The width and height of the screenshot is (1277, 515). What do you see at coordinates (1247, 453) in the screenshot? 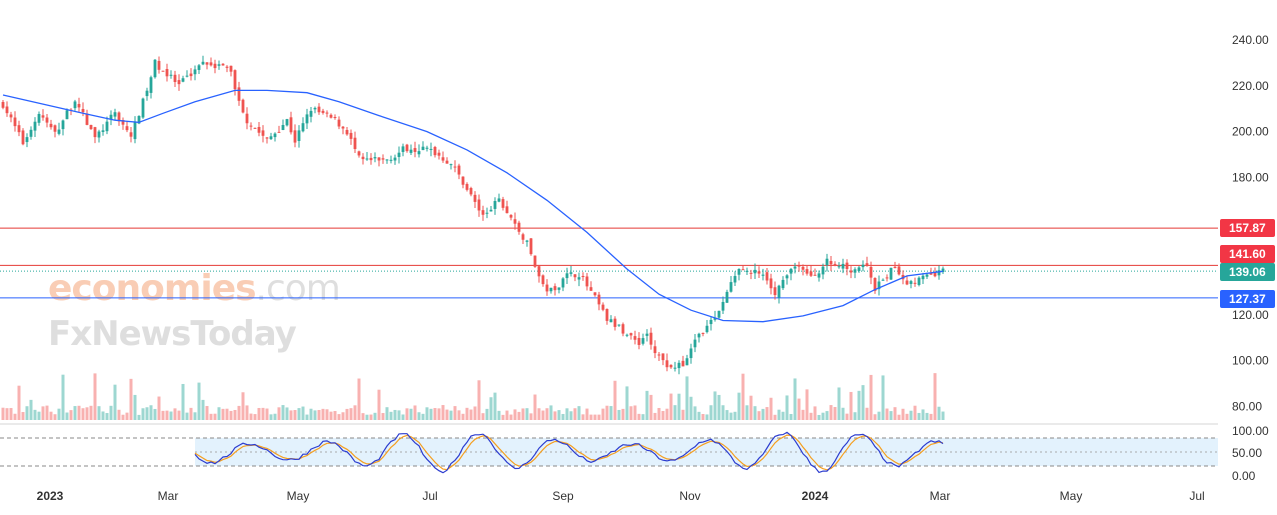
I see `stoch-tick-label: 50.00` at bounding box center [1247, 453].